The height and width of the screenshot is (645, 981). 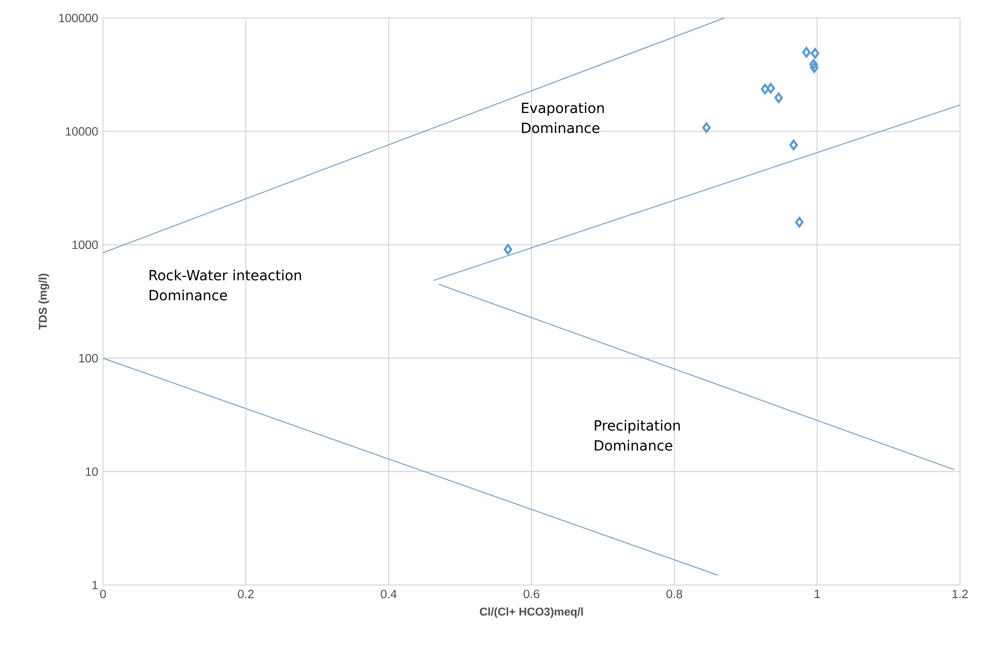 What do you see at coordinates (388, 594) in the screenshot?
I see `x-tick-label: 0.4` at bounding box center [388, 594].